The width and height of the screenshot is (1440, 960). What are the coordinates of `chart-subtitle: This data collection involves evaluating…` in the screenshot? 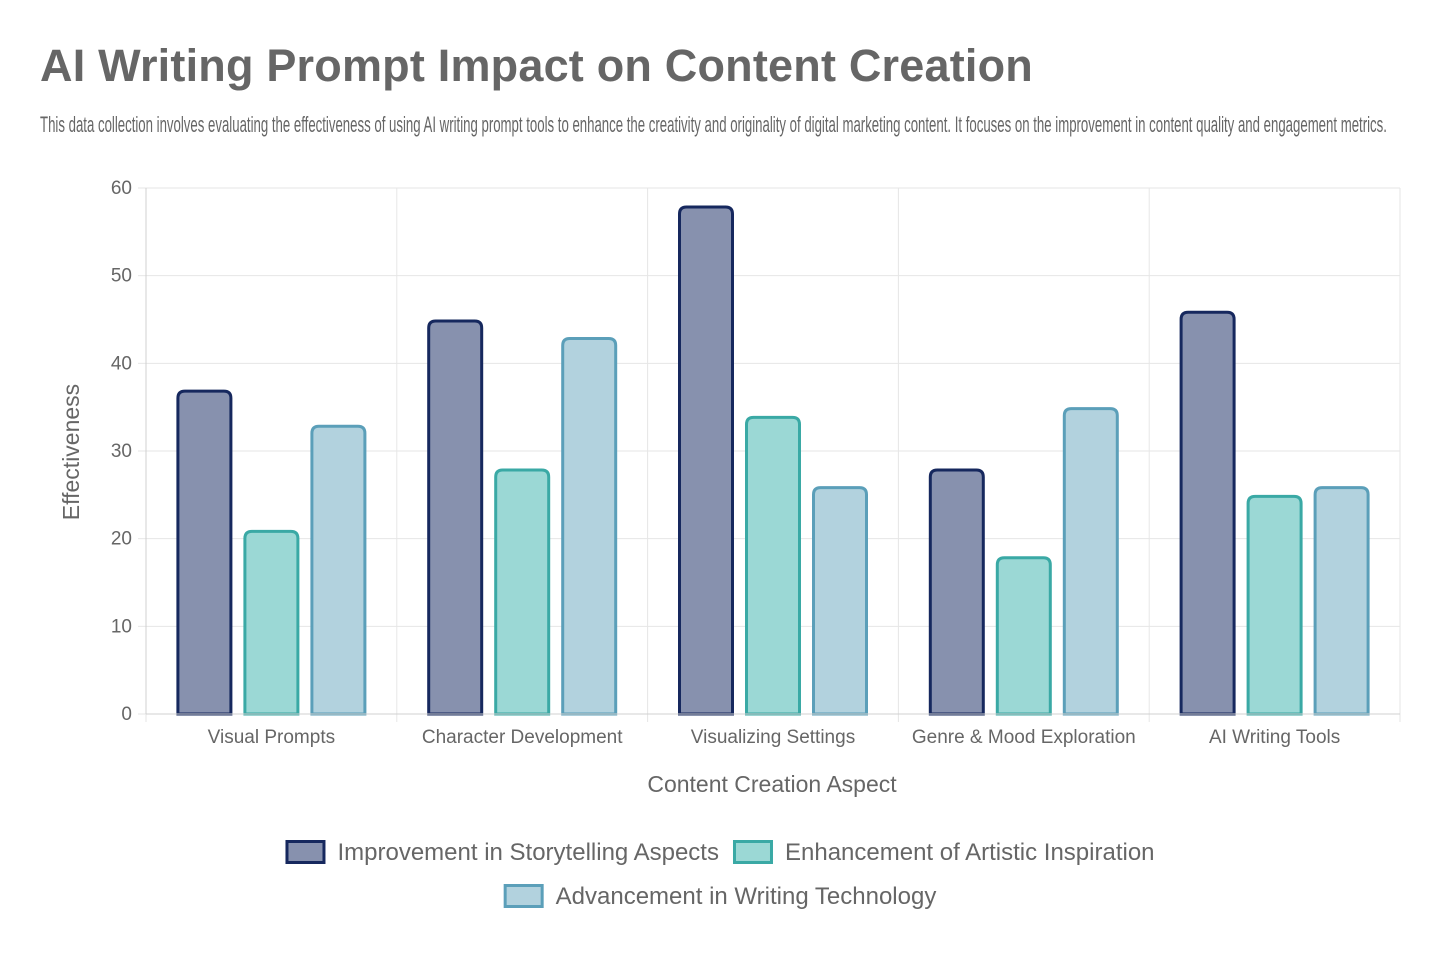 It's located at (713, 124).